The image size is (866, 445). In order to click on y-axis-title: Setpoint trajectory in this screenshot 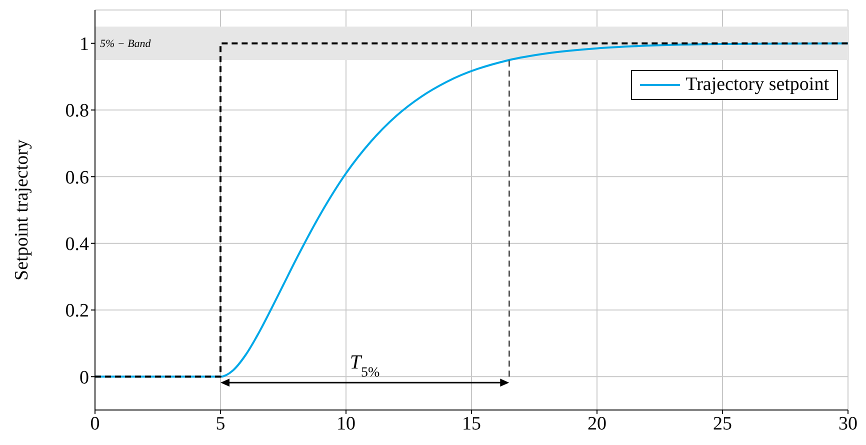, I will do `click(22, 209)`.